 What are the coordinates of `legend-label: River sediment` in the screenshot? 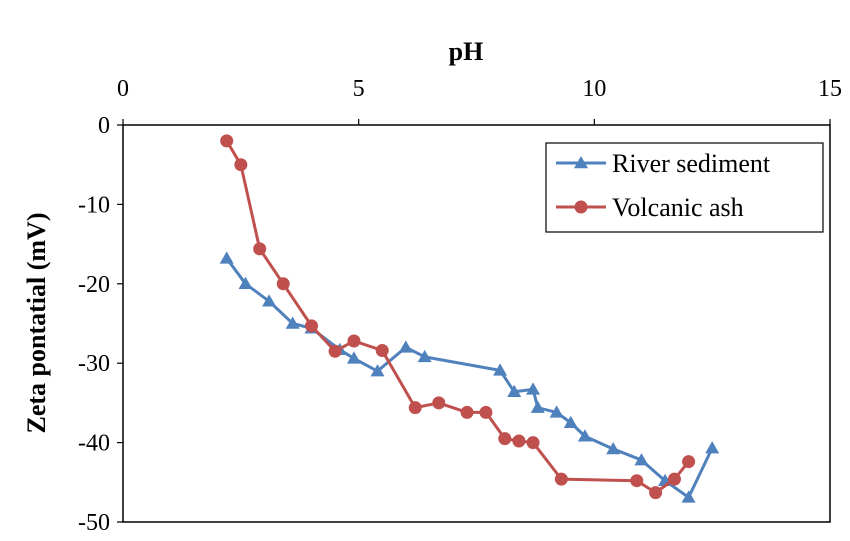 It's located at (691, 163).